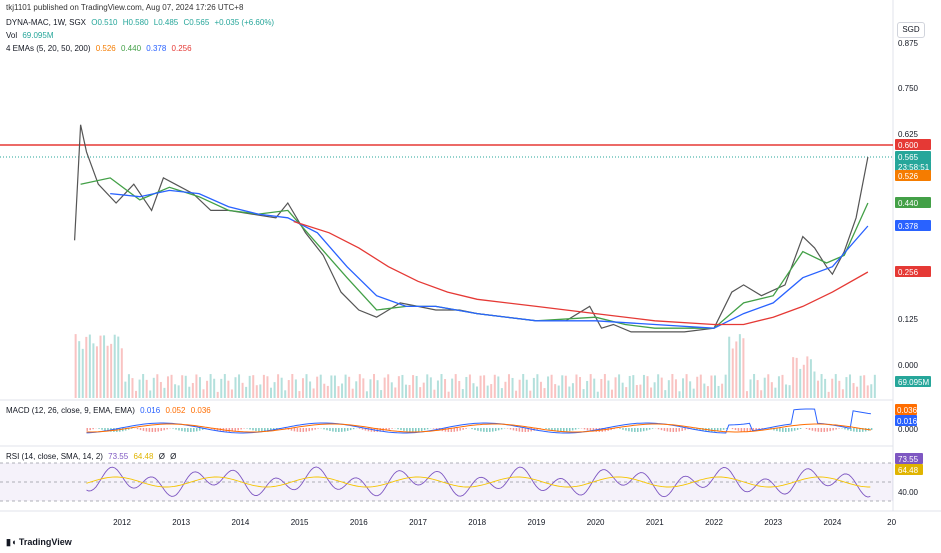  I want to click on signal-line, so click(478, 428).